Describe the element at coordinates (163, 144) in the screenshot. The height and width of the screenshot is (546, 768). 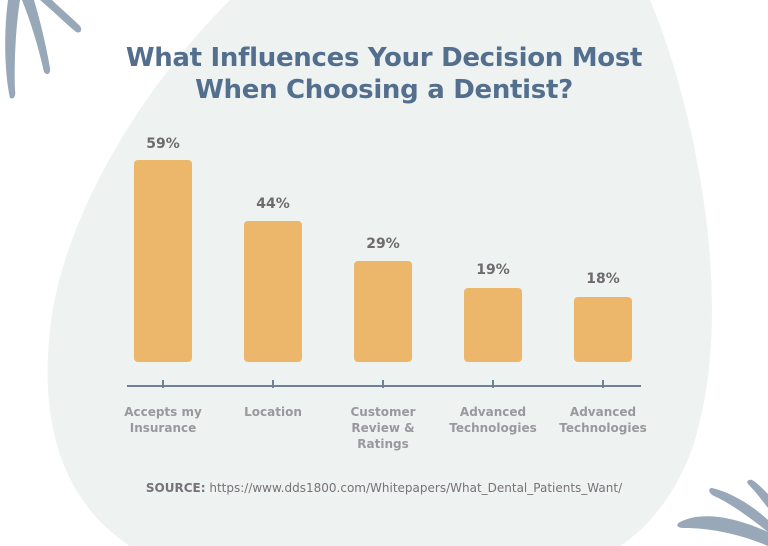
I see `bar-value-label: 59%` at that location.